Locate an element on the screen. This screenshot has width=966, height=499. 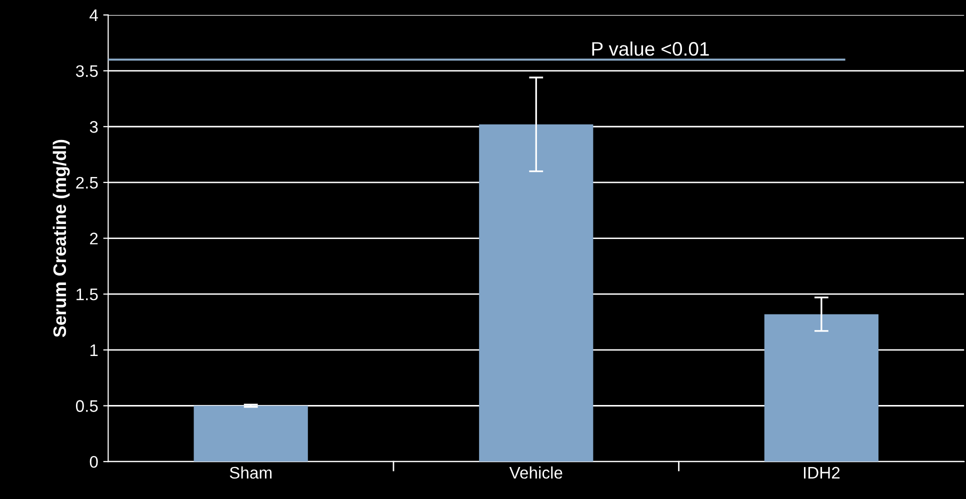
x-tick-label: Vehicle is located at coordinates (535, 472).